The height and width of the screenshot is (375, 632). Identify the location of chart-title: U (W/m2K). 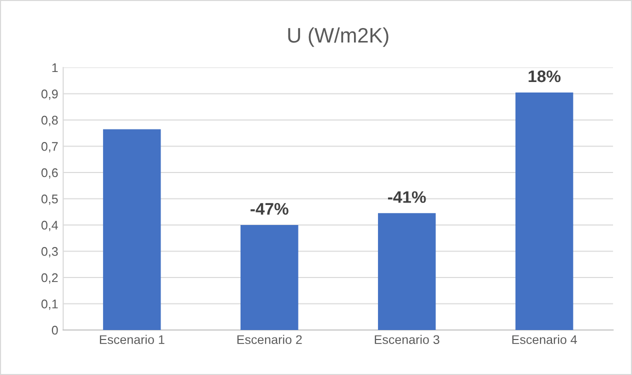
(338, 37).